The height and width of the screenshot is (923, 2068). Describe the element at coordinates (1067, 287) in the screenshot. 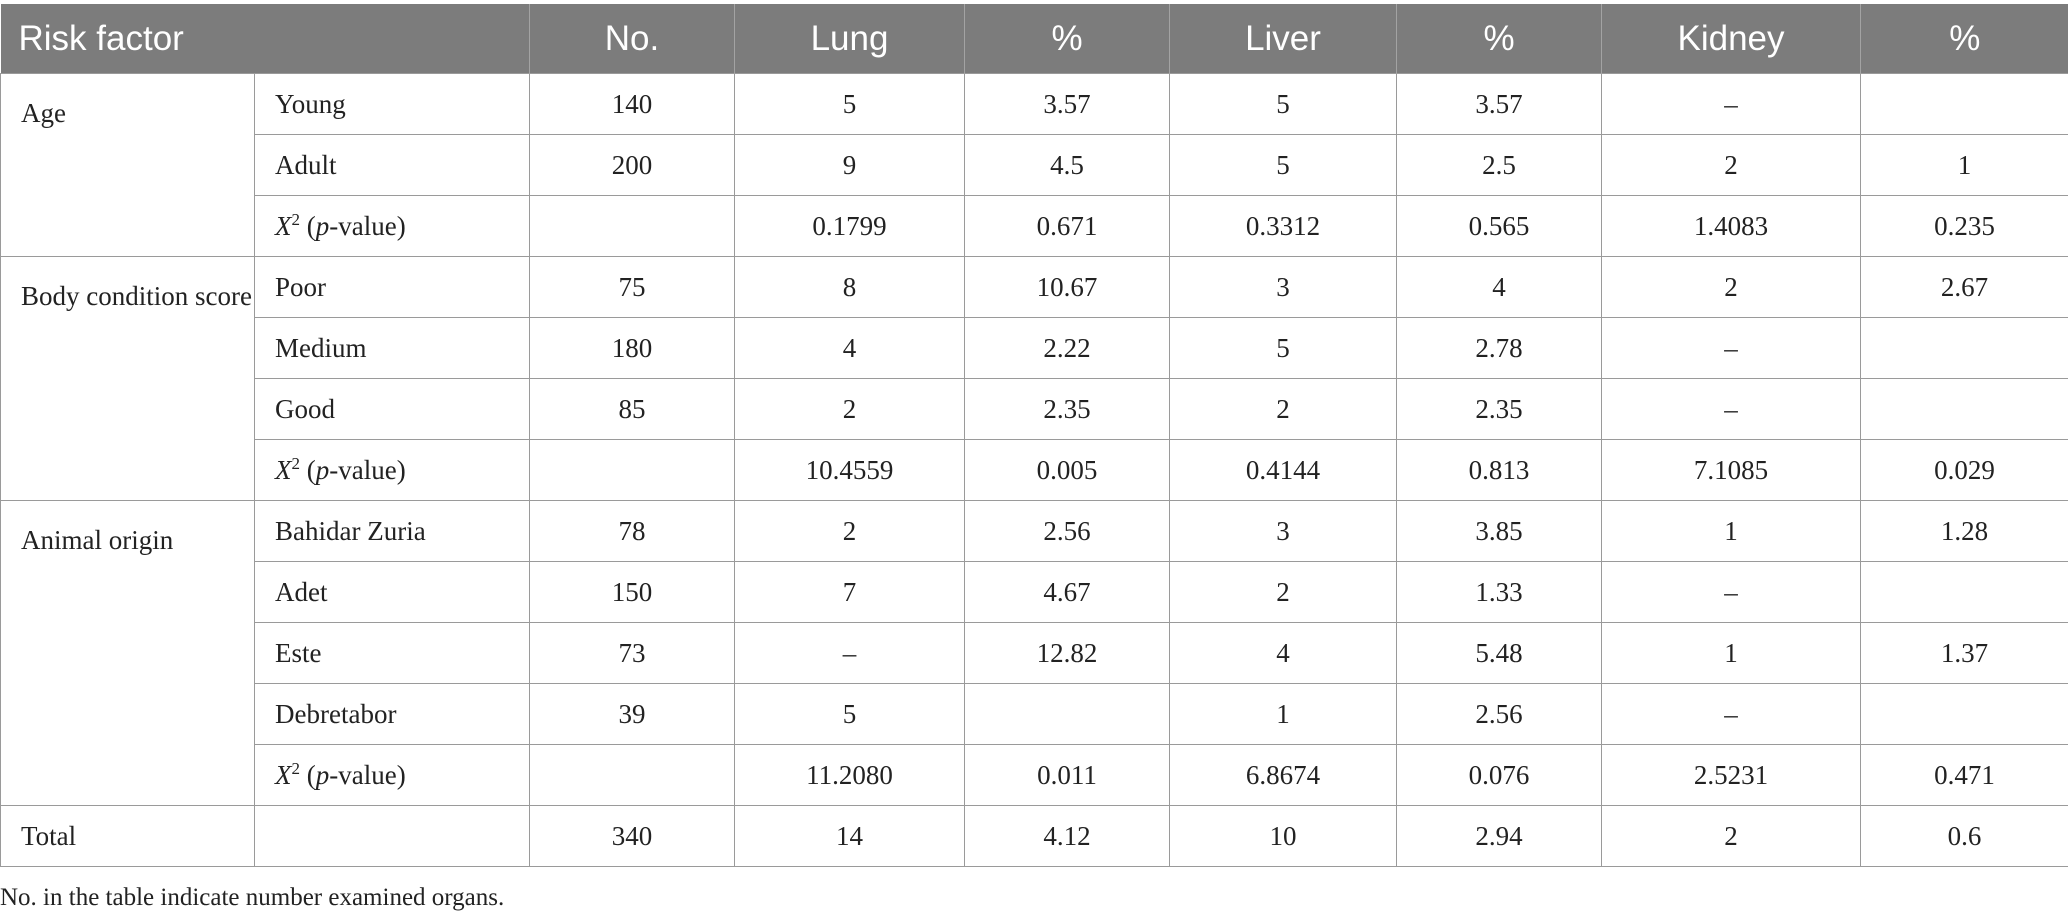

I see `value-cell: 10.67` at that location.